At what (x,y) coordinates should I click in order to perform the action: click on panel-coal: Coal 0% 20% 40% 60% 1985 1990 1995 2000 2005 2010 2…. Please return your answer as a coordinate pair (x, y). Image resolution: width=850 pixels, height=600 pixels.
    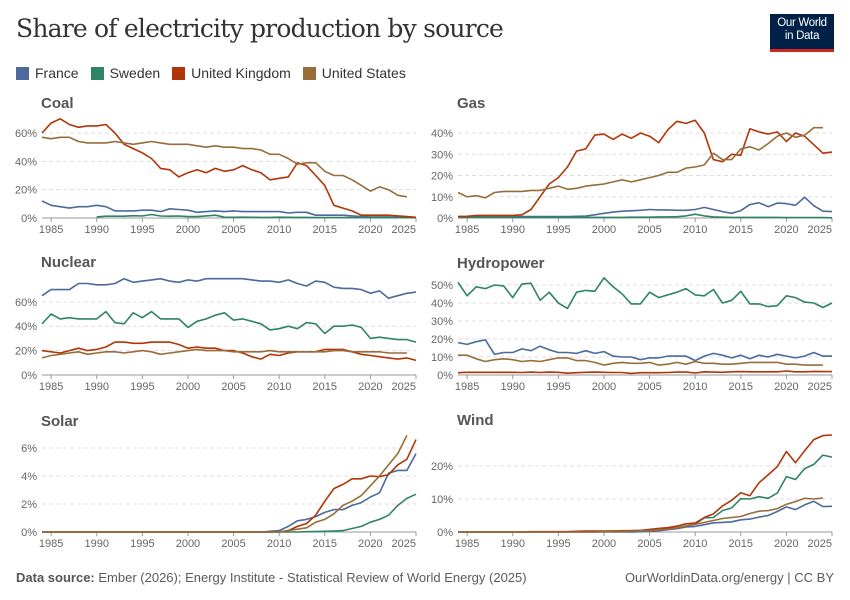
    Looking at the image, I should click on (216, 165).